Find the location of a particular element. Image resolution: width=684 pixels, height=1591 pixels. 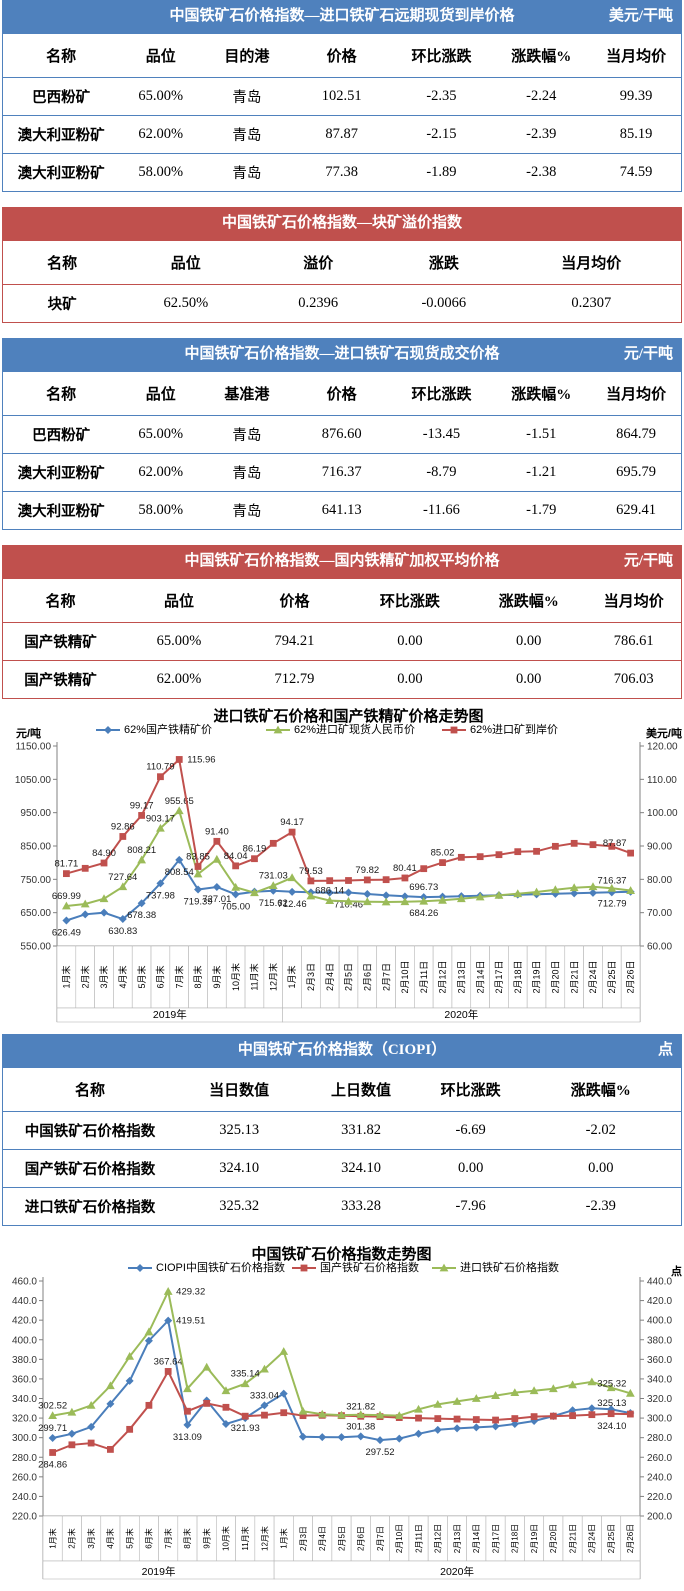

table-header-row: 名称 品位 价格 环比涨跌 涨跌幅% 当月均价 is located at coordinates (342, 600).